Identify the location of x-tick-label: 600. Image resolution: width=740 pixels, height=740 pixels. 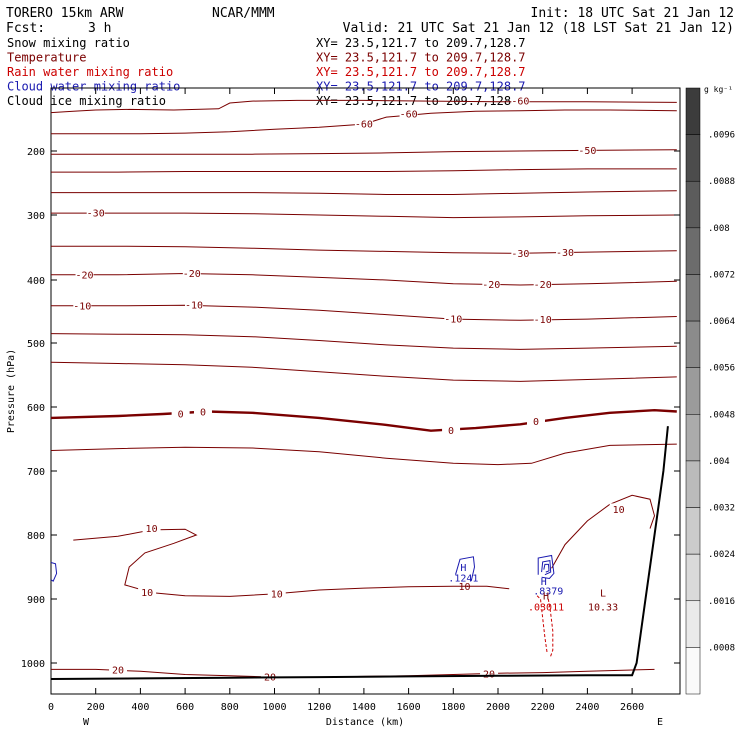
(185, 707).